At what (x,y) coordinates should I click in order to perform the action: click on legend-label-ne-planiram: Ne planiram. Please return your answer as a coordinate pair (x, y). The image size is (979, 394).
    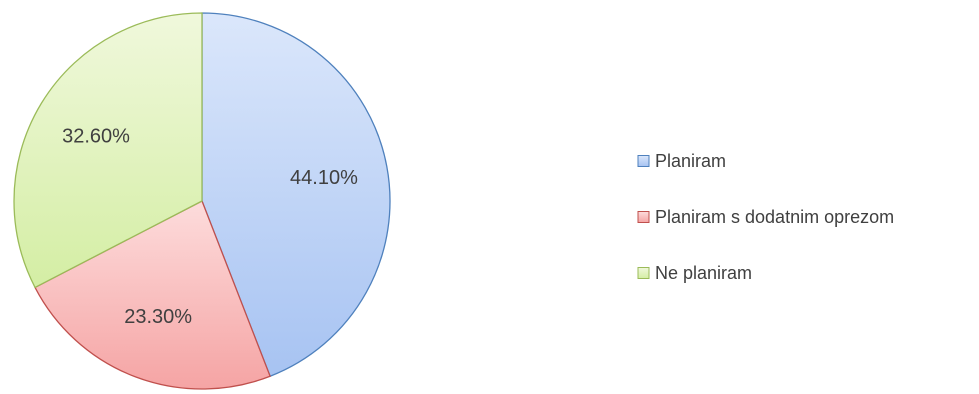
    Looking at the image, I should click on (703, 273).